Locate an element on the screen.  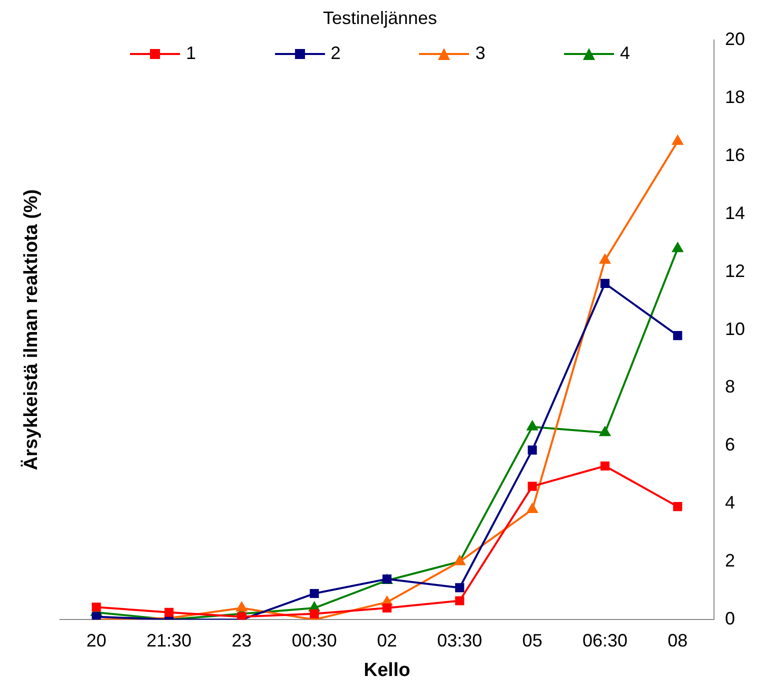
legend-label: 4 is located at coordinates (625, 53).